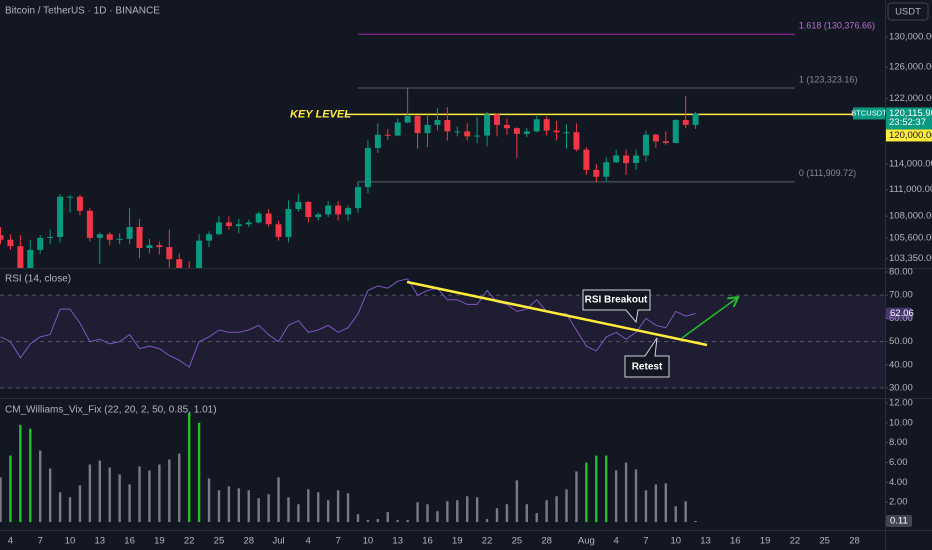  What do you see at coordinates (910, 216) in the screenshot?
I see `y-tick-label: 108,000.00` at bounding box center [910, 216].